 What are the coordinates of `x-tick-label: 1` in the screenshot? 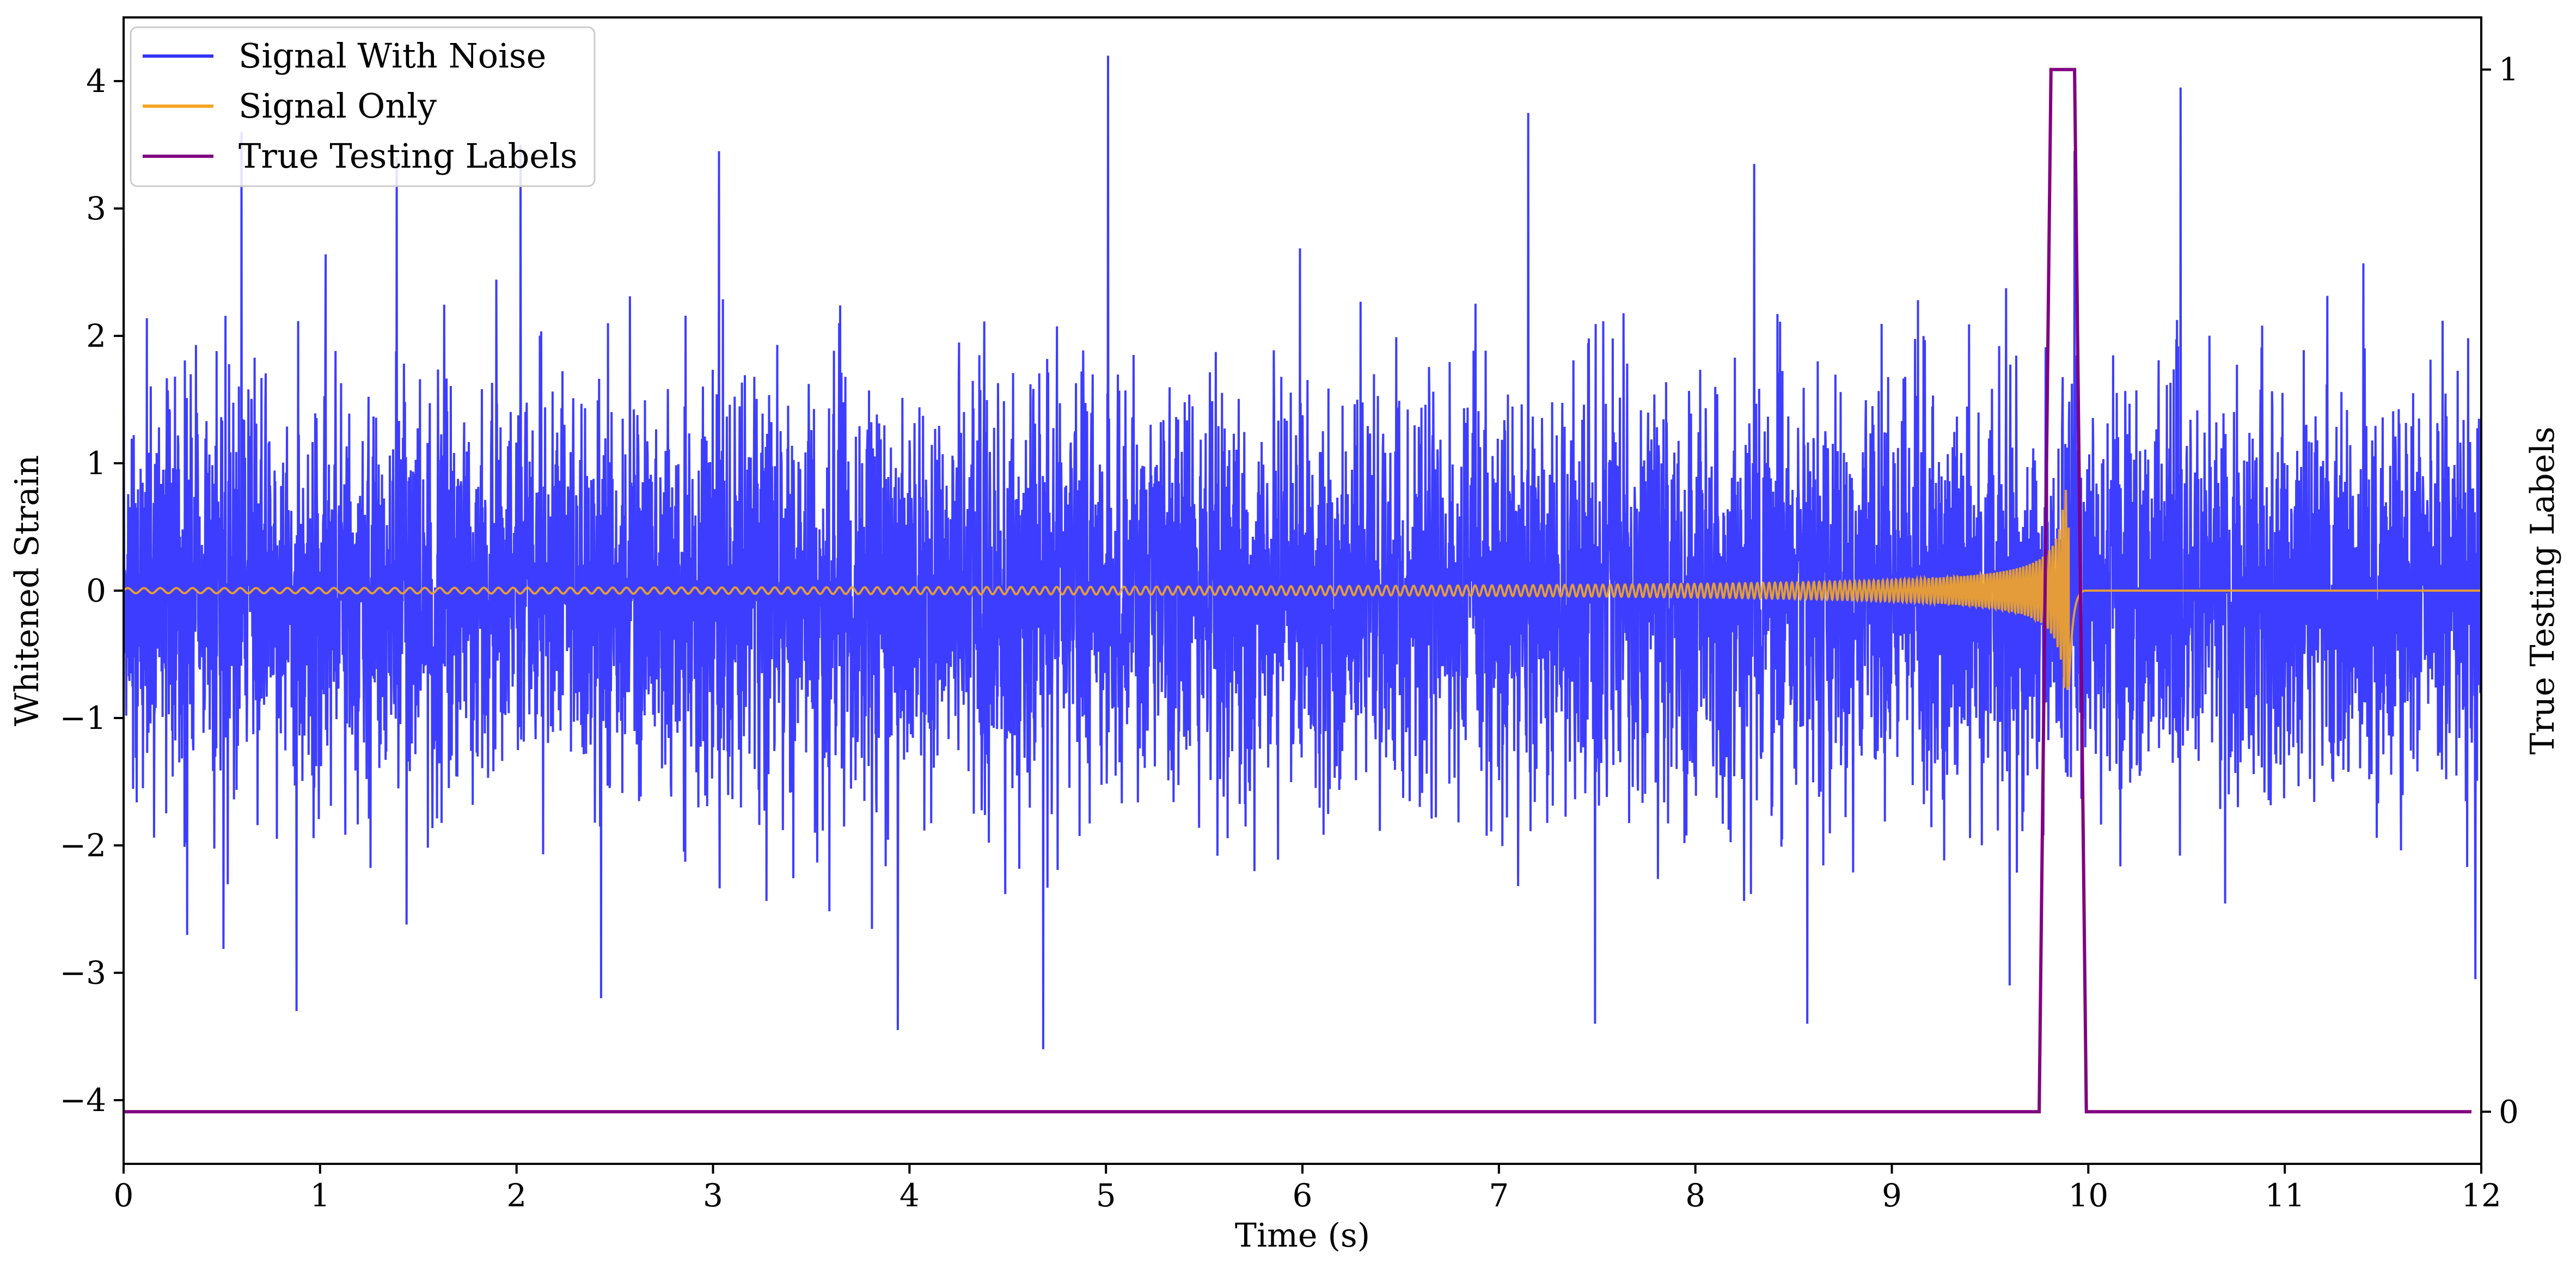 It's located at (320, 1195).